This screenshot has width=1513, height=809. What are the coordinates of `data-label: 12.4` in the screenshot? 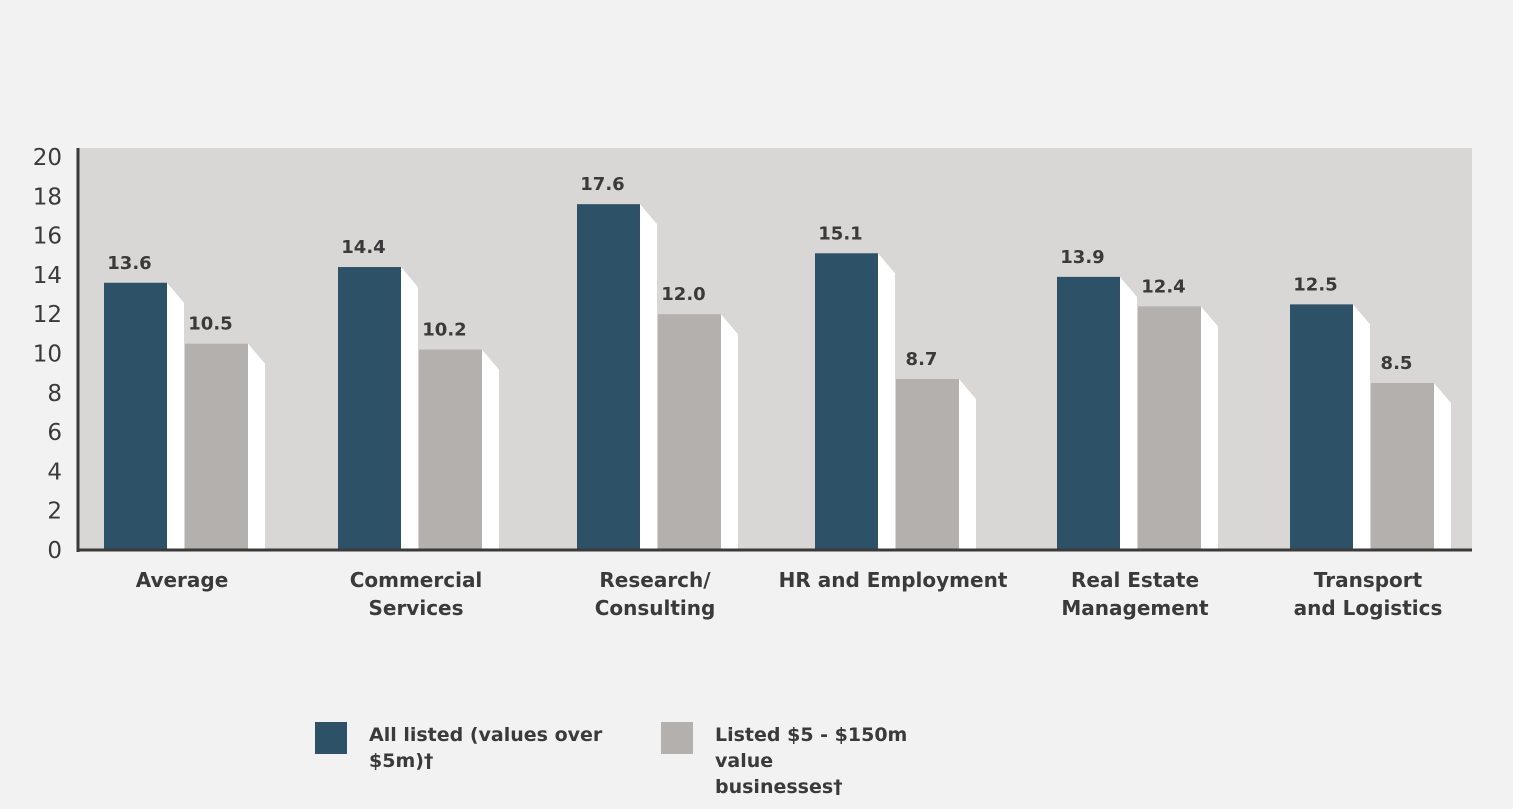 It's located at (1163, 286).